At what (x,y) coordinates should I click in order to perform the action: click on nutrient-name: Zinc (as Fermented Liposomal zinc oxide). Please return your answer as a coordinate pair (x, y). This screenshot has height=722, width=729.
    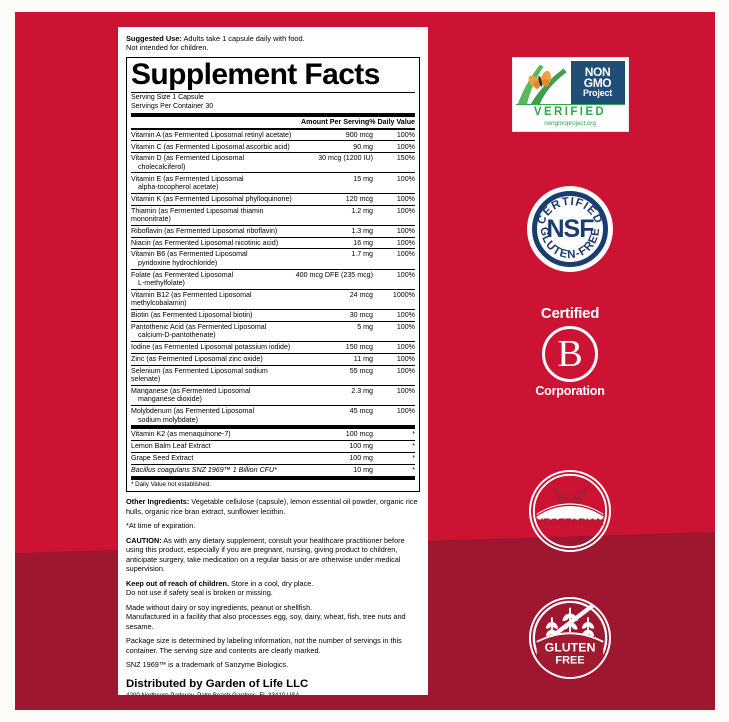
    Looking at the image, I should click on (197, 358).